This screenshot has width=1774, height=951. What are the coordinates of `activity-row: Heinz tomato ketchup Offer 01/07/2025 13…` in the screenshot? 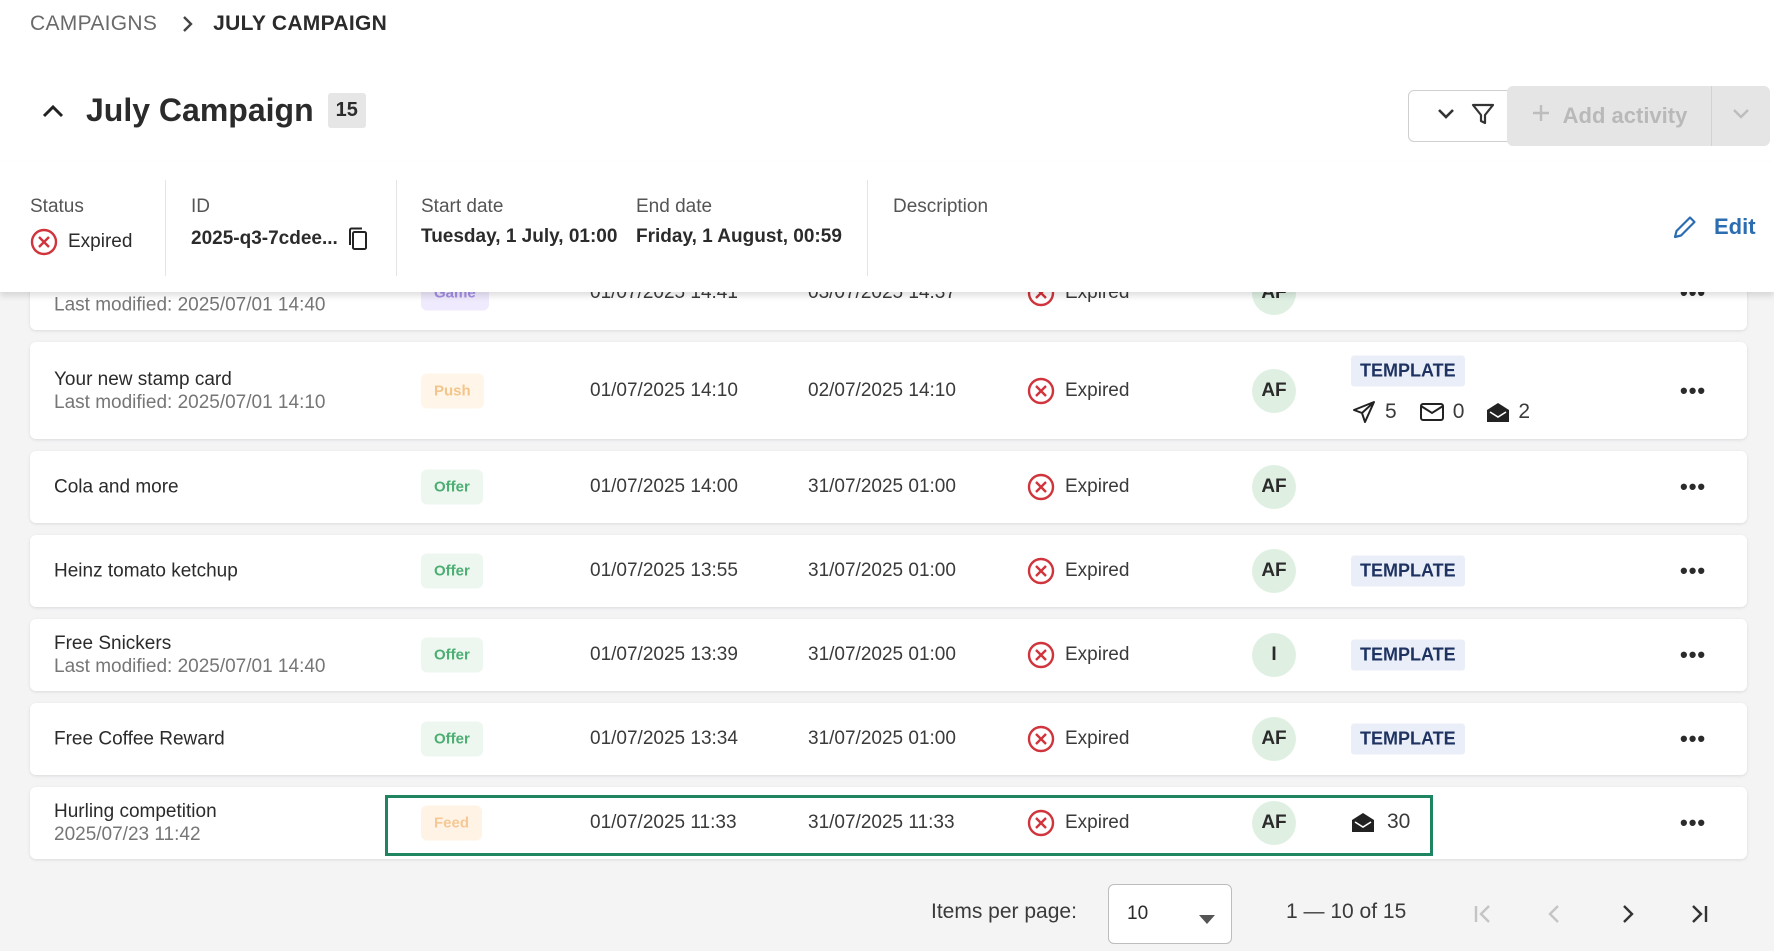 It's located at (888, 571).